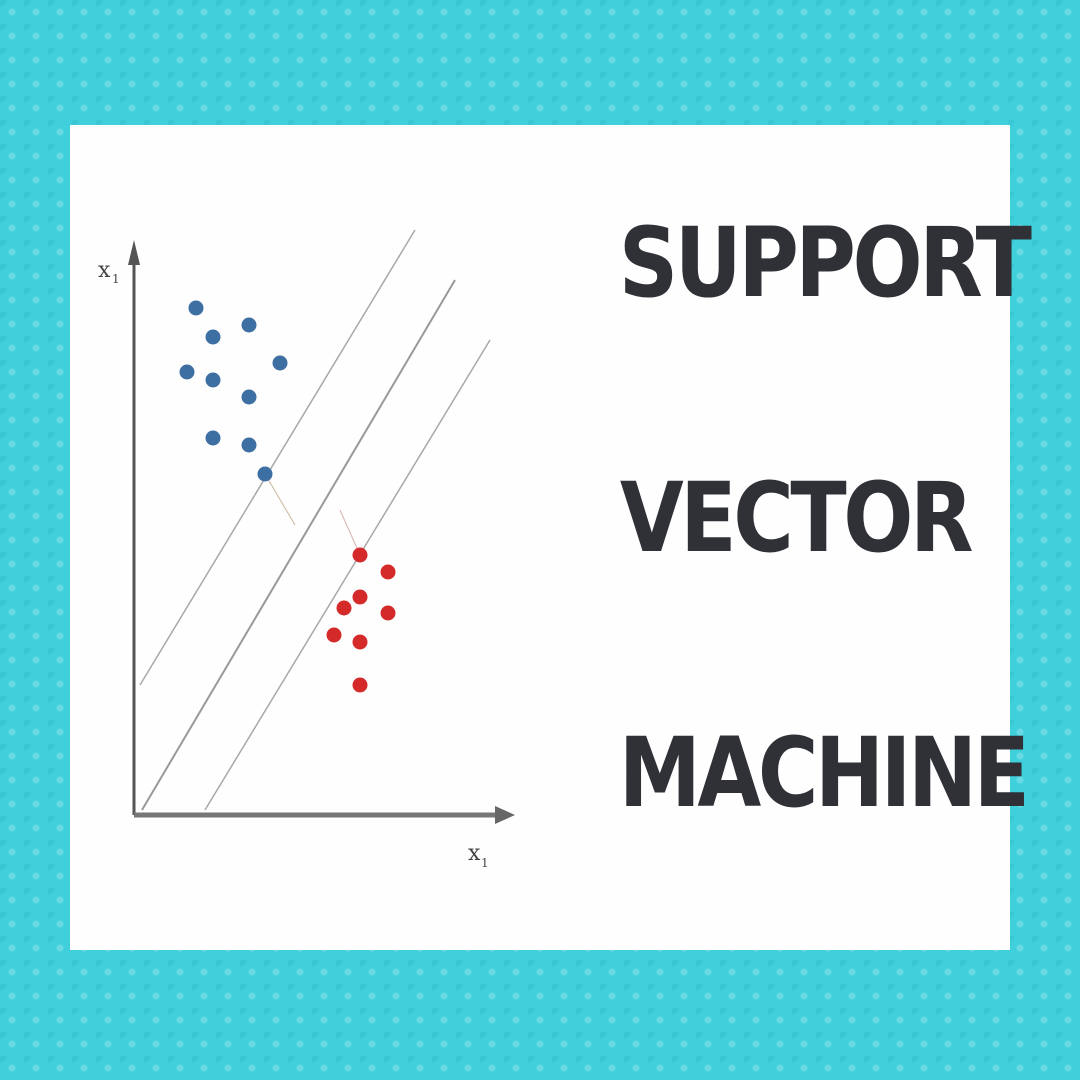 The image size is (1080, 1080). I want to click on title-line-3: MACHINE, so click(824, 773).